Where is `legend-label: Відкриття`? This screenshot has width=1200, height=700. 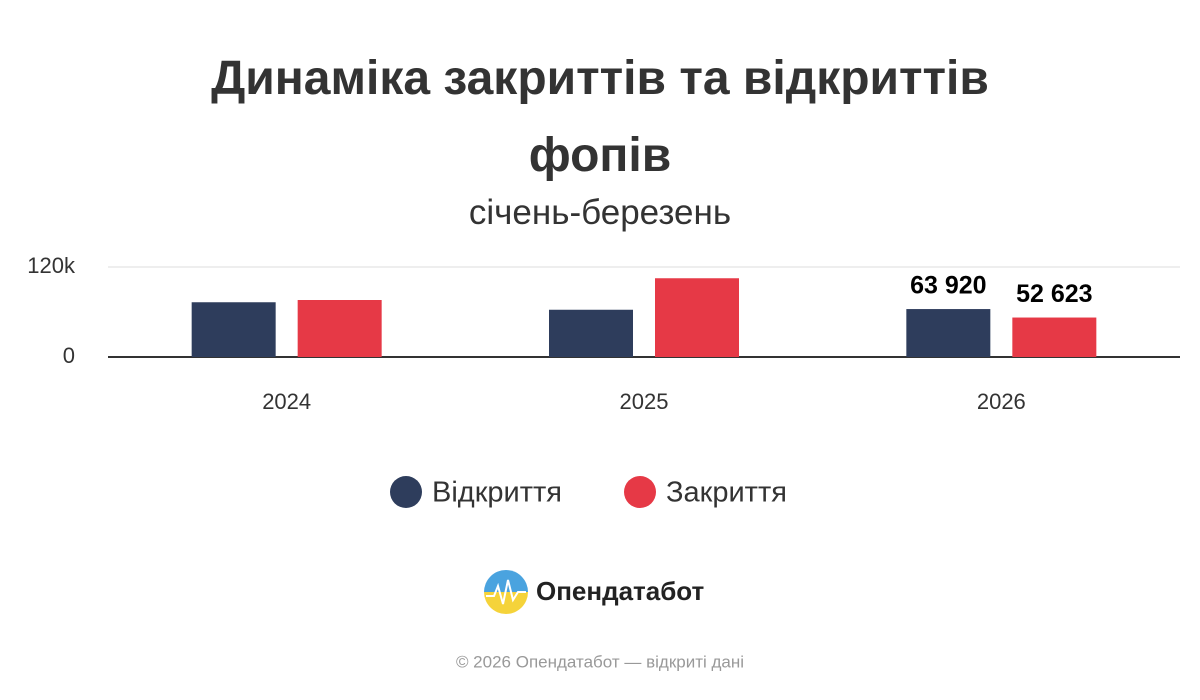 legend-label: Відкриття is located at coordinates (497, 493).